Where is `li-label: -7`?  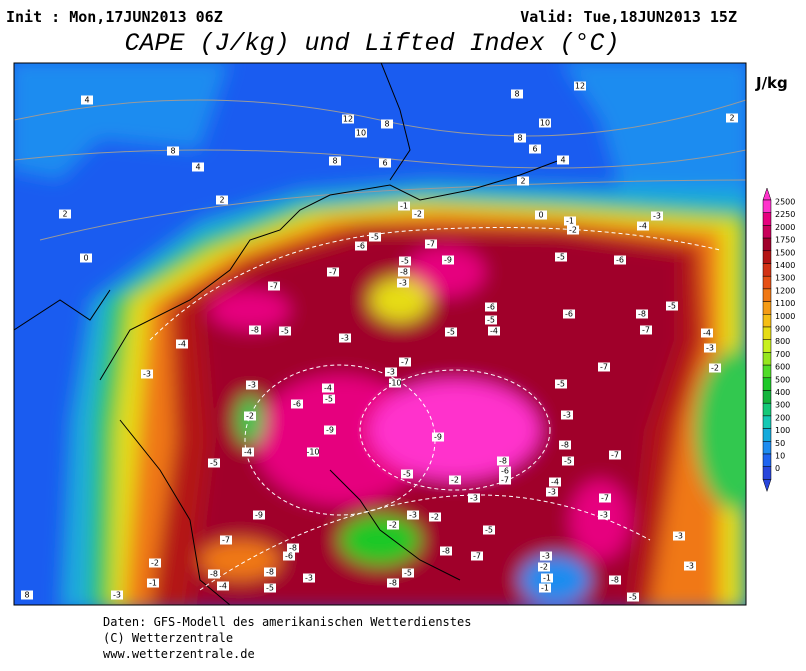 li-label: -7 is located at coordinates (333, 272).